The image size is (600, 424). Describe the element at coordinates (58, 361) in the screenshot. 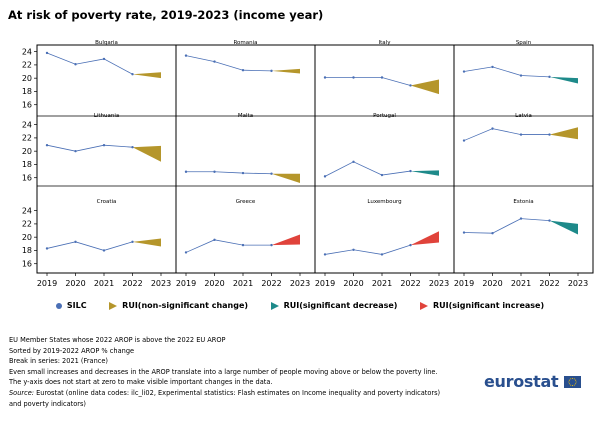

I see `note-line: Break in series: 2021 (France)` at that location.